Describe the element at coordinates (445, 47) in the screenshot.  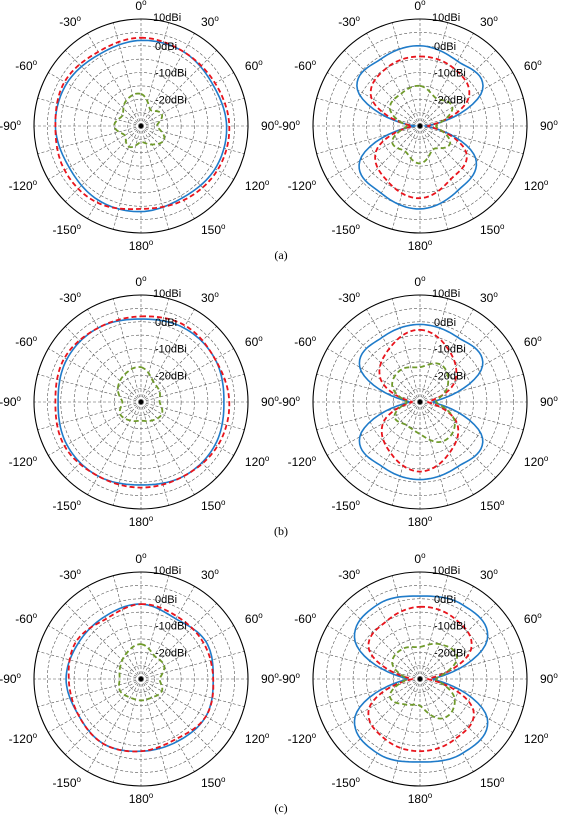
I see `radial-tick-label: 0dBi` at that location.